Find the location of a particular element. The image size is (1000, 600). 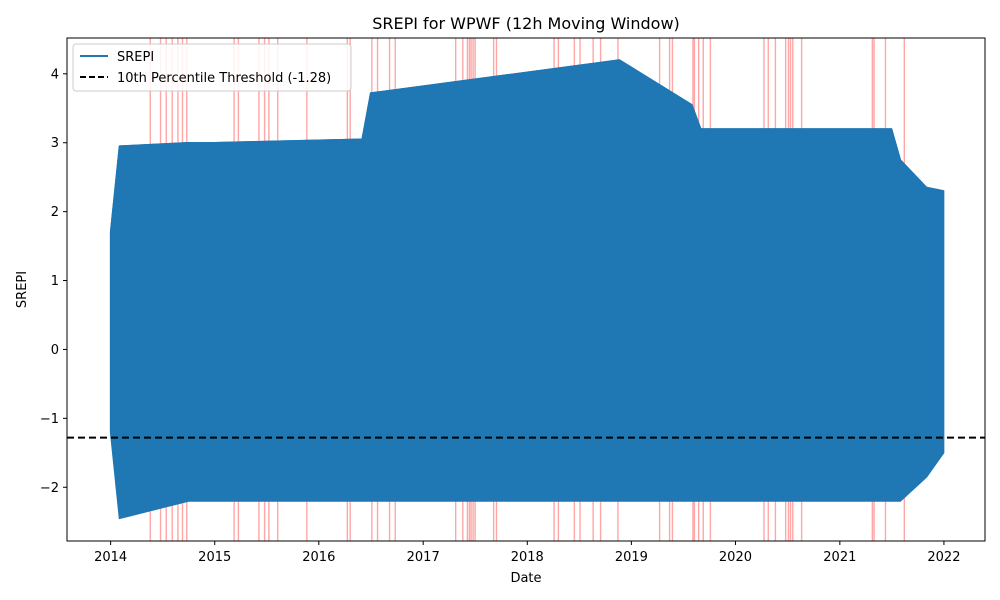

x-tick-label: 2022 is located at coordinates (943, 557).